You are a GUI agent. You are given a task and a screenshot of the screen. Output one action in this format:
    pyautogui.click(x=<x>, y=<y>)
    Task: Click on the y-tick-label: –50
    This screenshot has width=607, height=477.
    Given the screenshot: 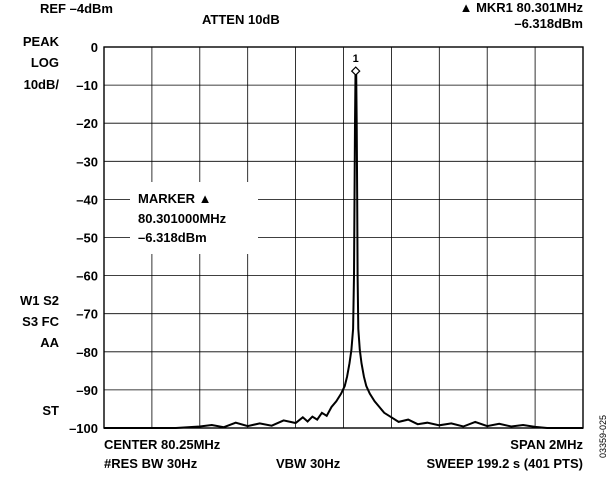 What is the action you would take?
    pyautogui.click(x=87, y=238)
    